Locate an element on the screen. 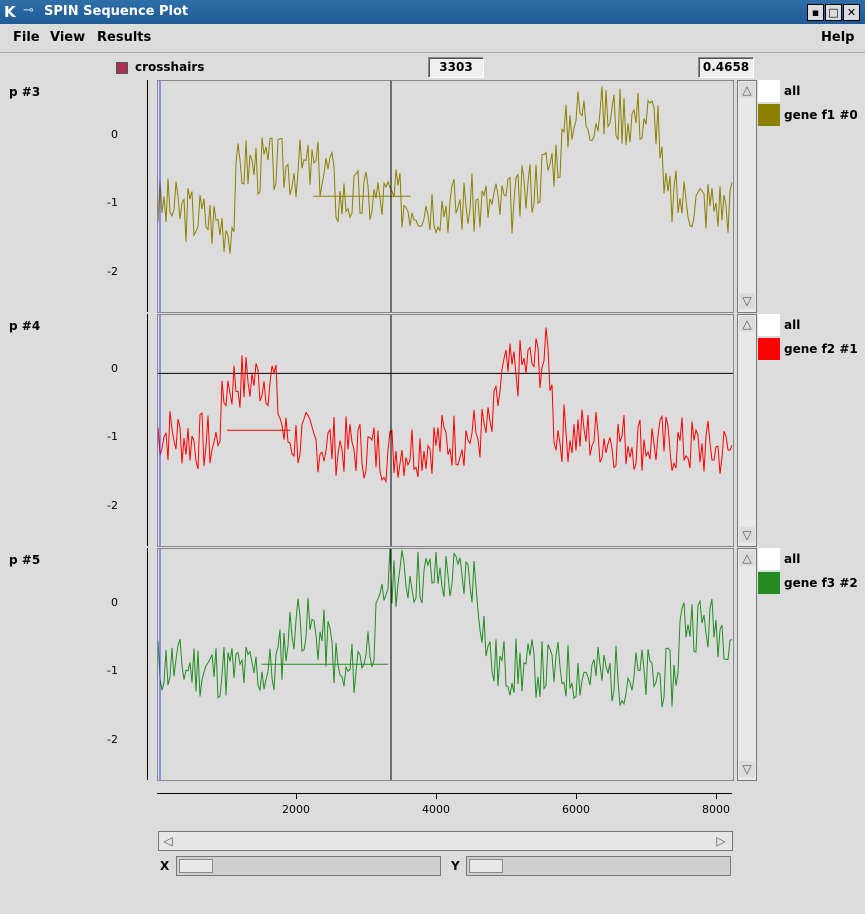 The height and width of the screenshot is (914, 865). minimize-button: ▪ is located at coordinates (815, 12).